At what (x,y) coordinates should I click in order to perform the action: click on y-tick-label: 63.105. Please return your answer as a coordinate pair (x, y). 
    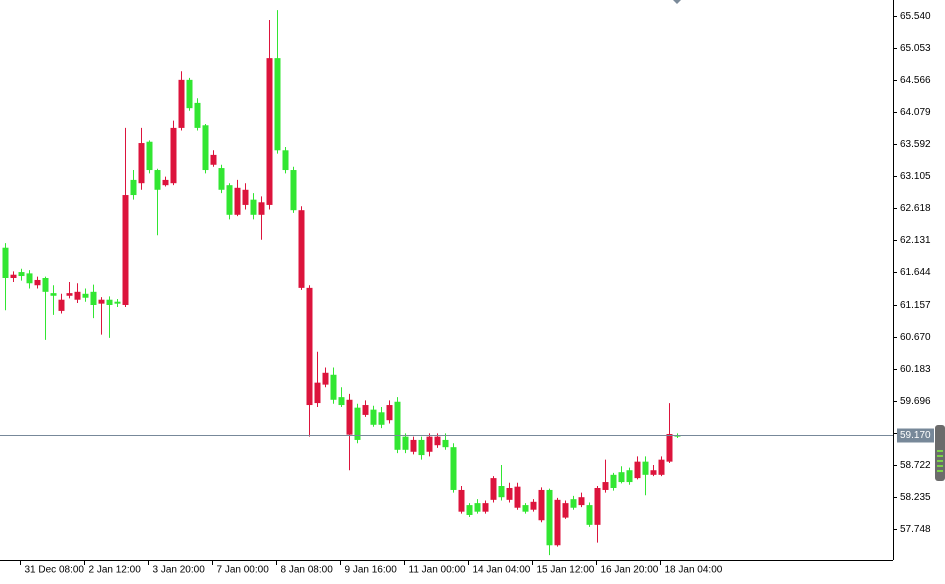
    Looking at the image, I should click on (915, 176).